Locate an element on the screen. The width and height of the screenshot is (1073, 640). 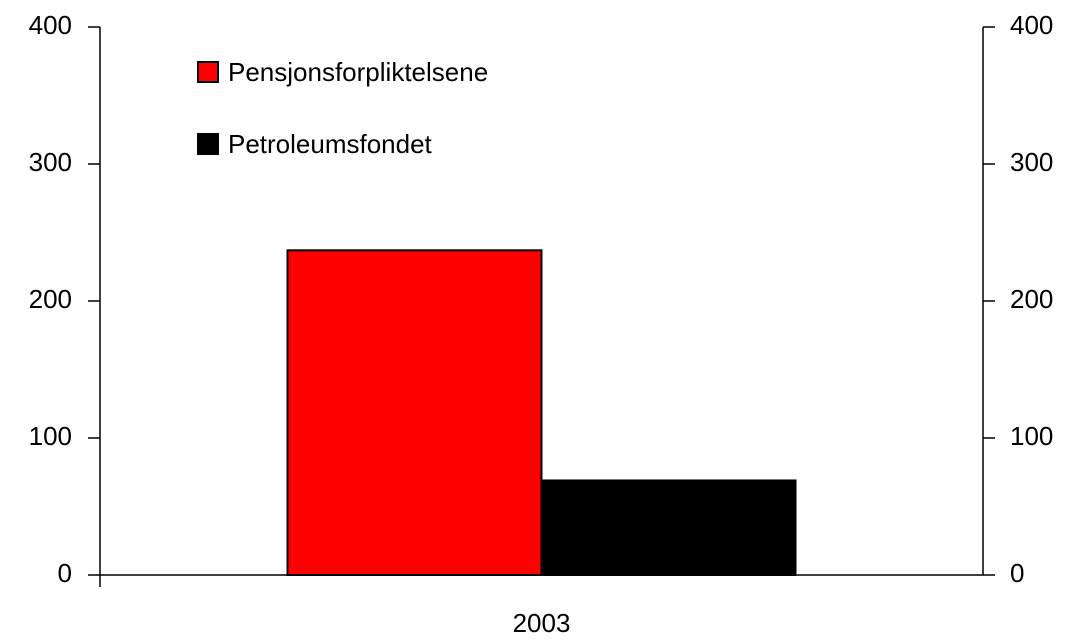
y2-tick-label: 100 is located at coordinates (1031, 436).